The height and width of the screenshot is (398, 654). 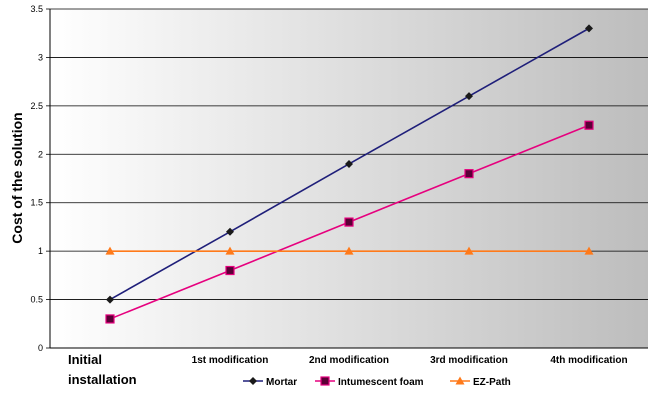 I want to click on x-category-label: 4th modification, so click(x=588, y=360).